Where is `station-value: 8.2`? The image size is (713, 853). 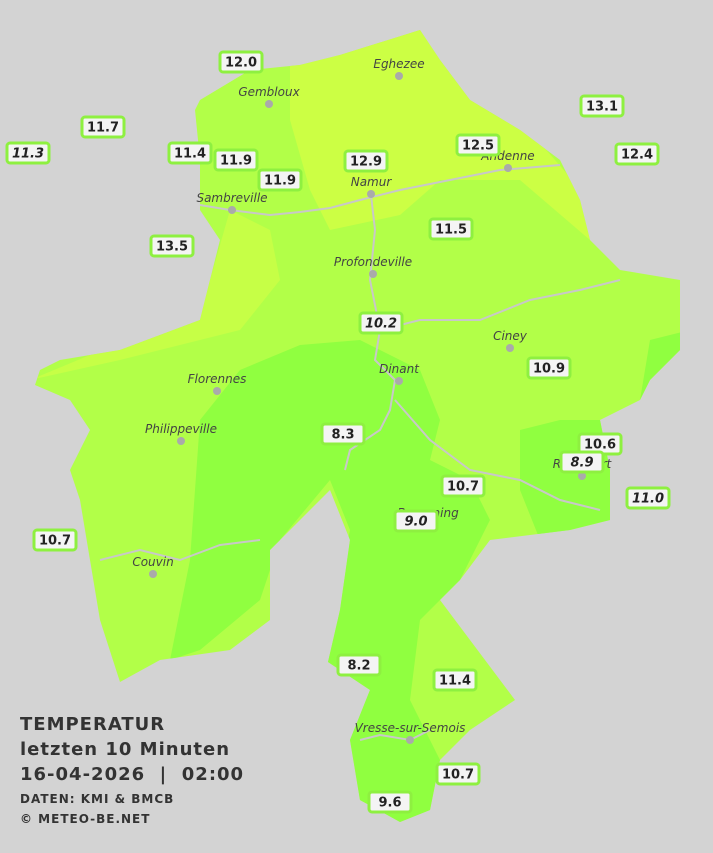 station-value: 8.2 is located at coordinates (358, 666).